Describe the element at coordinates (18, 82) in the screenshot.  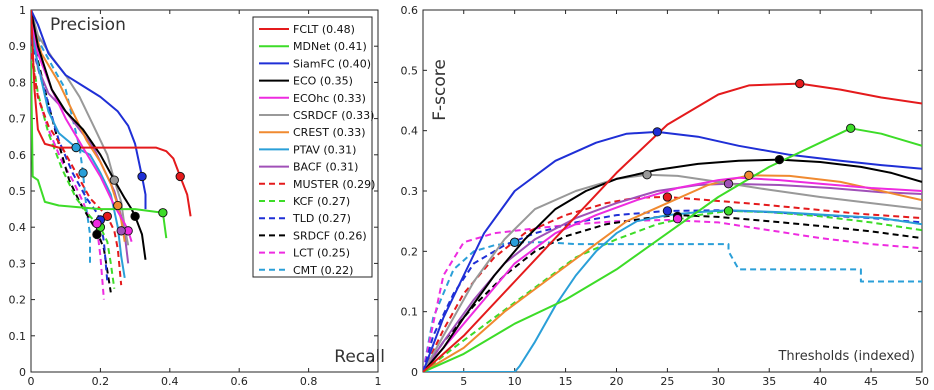
I see `y-tick-label: 0.8` at that location.